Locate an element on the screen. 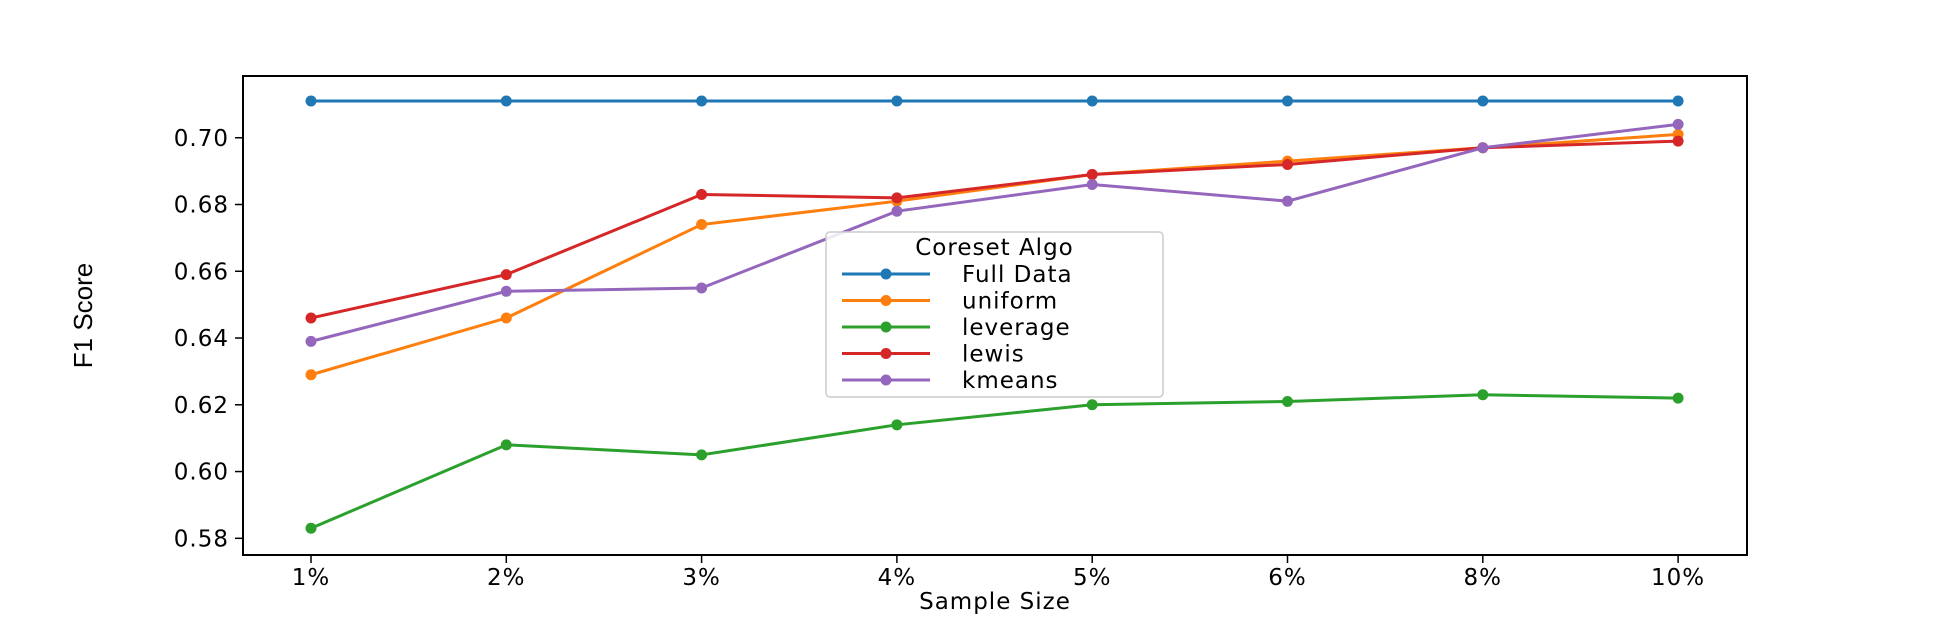 The width and height of the screenshot is (1937, 622). legend-entry: uniform is located at coordinates (1010, 302).